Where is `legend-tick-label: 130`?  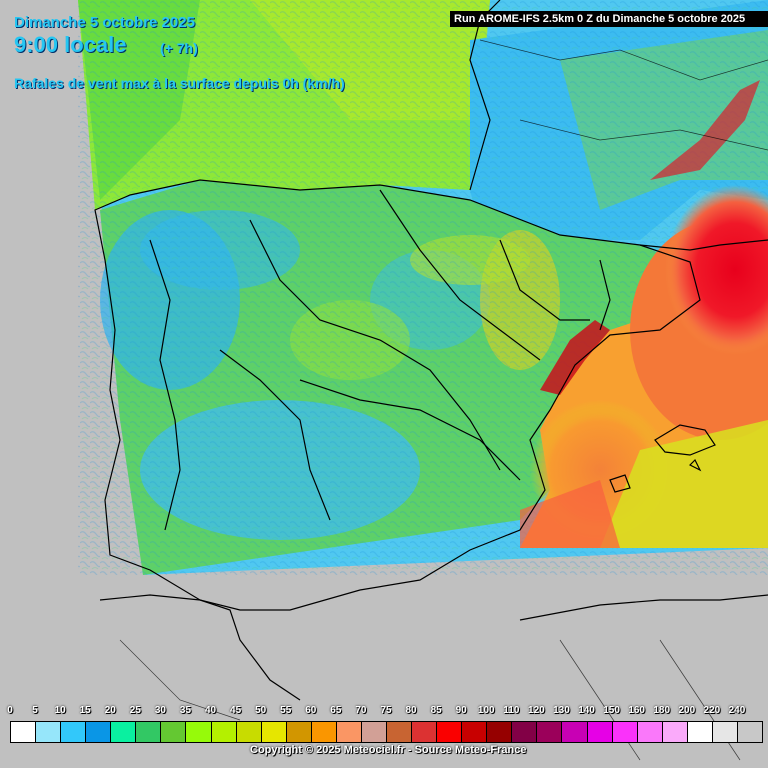 legend-tick-label: 130 is located at coordinates (561, 710).